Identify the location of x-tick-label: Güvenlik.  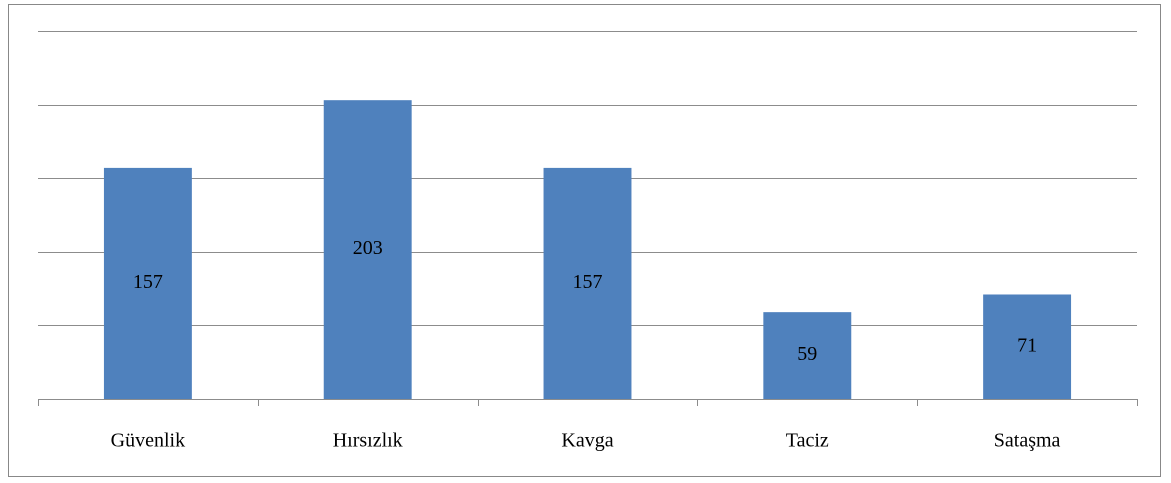
(148, 441).